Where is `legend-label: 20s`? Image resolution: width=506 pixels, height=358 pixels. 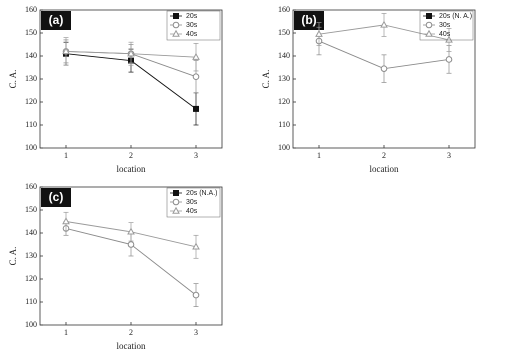
legend-label: 20s is located at coordinates (192, 16).